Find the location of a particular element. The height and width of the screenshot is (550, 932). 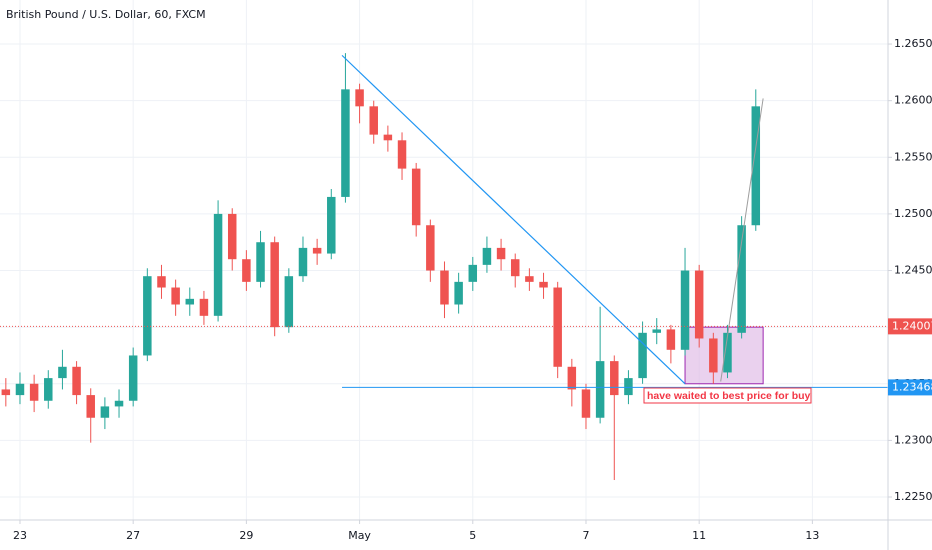

x-tick-label: 5 is located at coordinates (472, 535).